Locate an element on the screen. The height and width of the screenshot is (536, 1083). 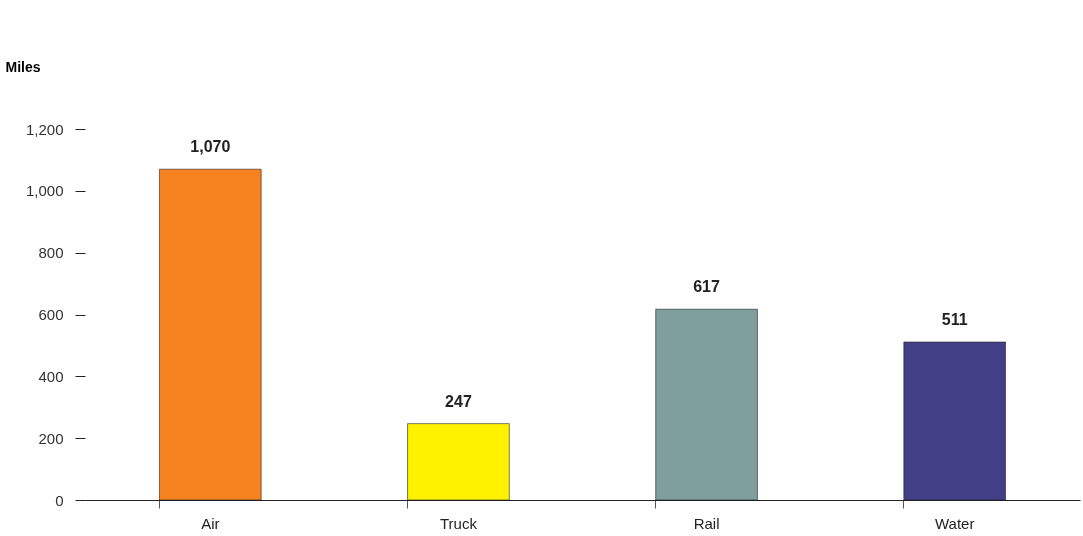
y-tick-label: 1,000 is located at coordinates (44, 191).